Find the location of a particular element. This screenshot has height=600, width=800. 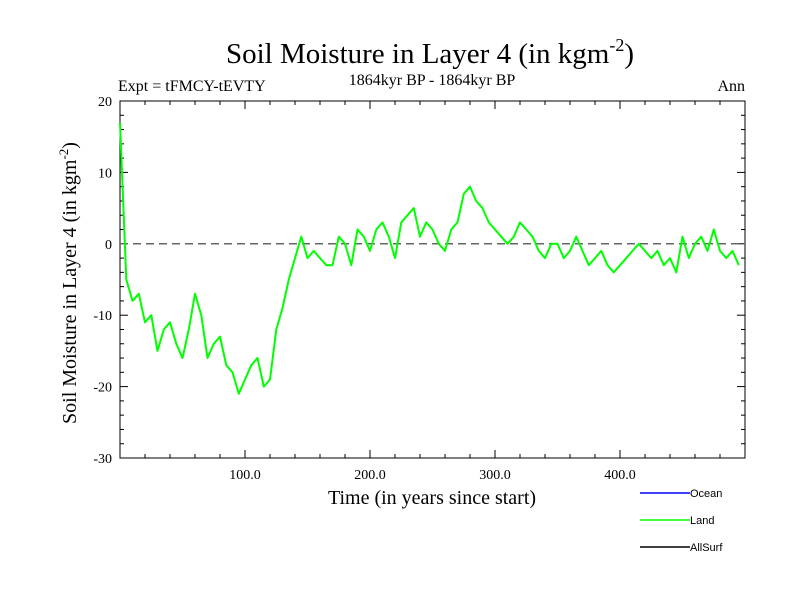

y-axis-label: Soil Moisture in Layer 4 (in kgm-2) is located at coordinates (68, 283).